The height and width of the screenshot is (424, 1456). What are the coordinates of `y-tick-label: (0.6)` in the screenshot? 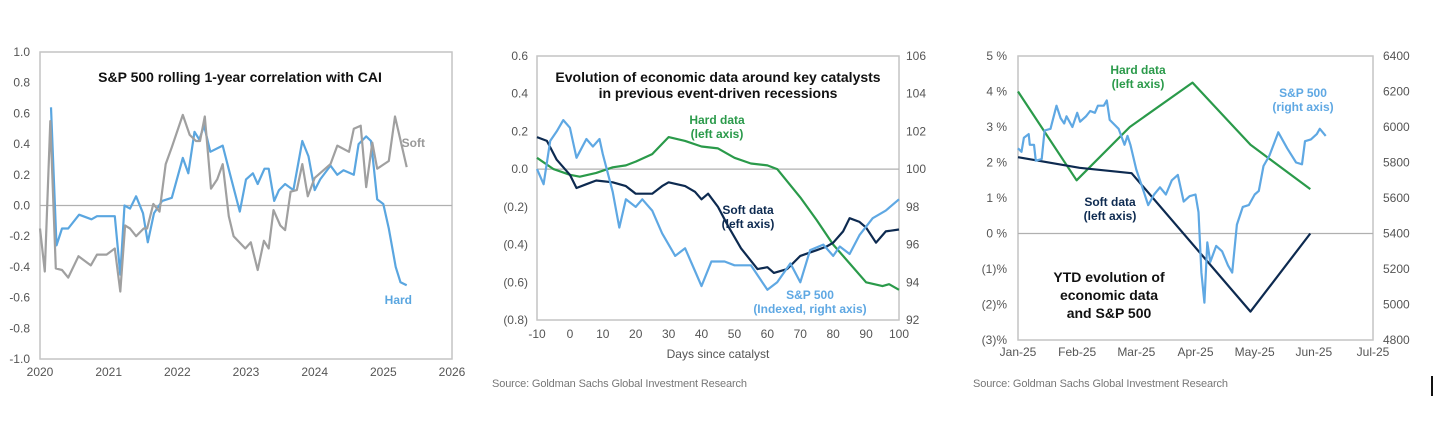 It's located at (515, 282).